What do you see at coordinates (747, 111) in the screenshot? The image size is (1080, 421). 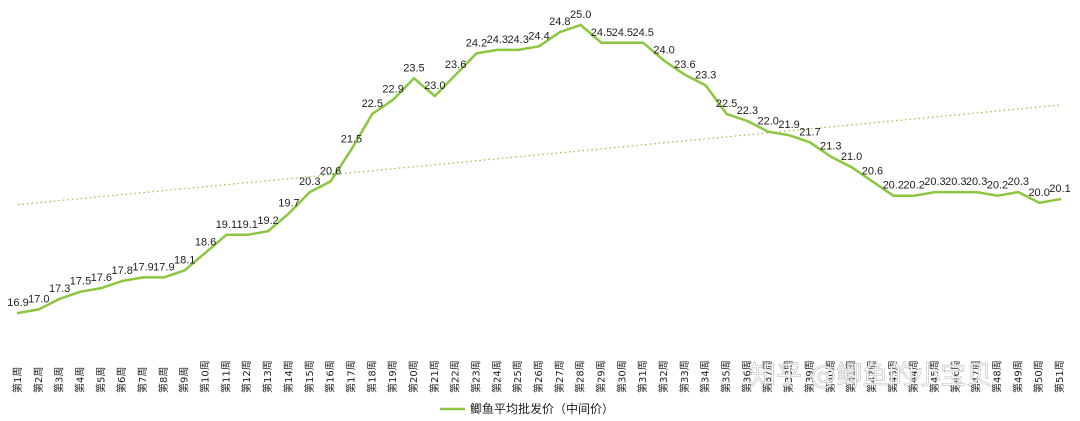 I see `data-label: 22.3` at bounding box center [747, 111].